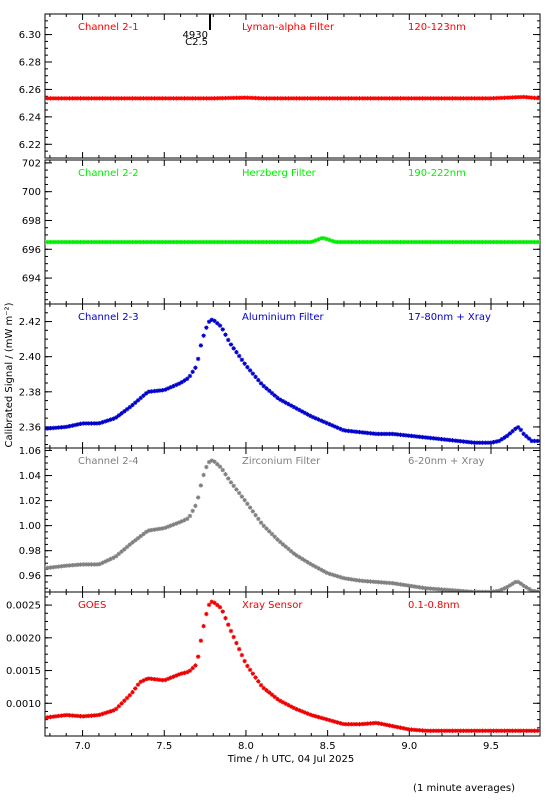 This screenshot has width=550, height=800. I want to click on flare-id-label: 4930, so click(195, 35).